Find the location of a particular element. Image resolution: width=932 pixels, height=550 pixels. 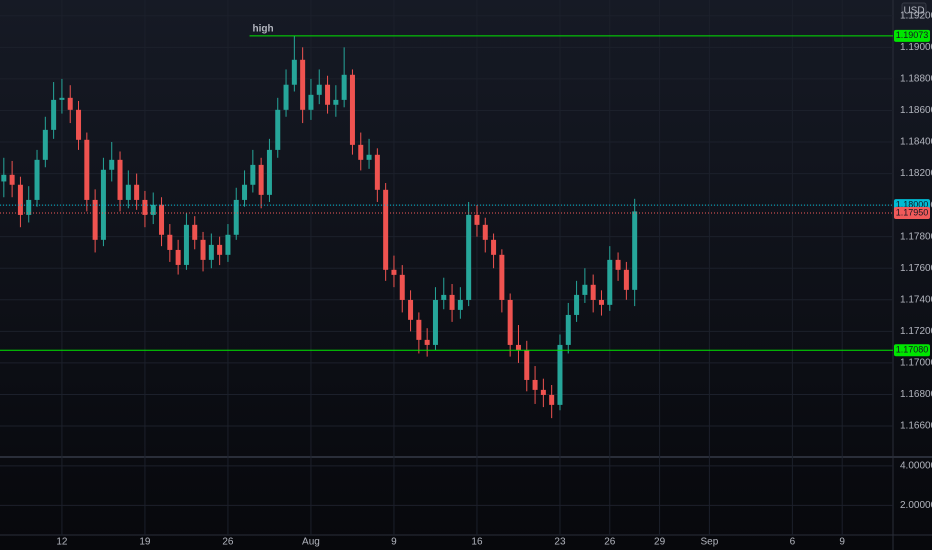

level-annotation: high is located at coordinates (263, 28).